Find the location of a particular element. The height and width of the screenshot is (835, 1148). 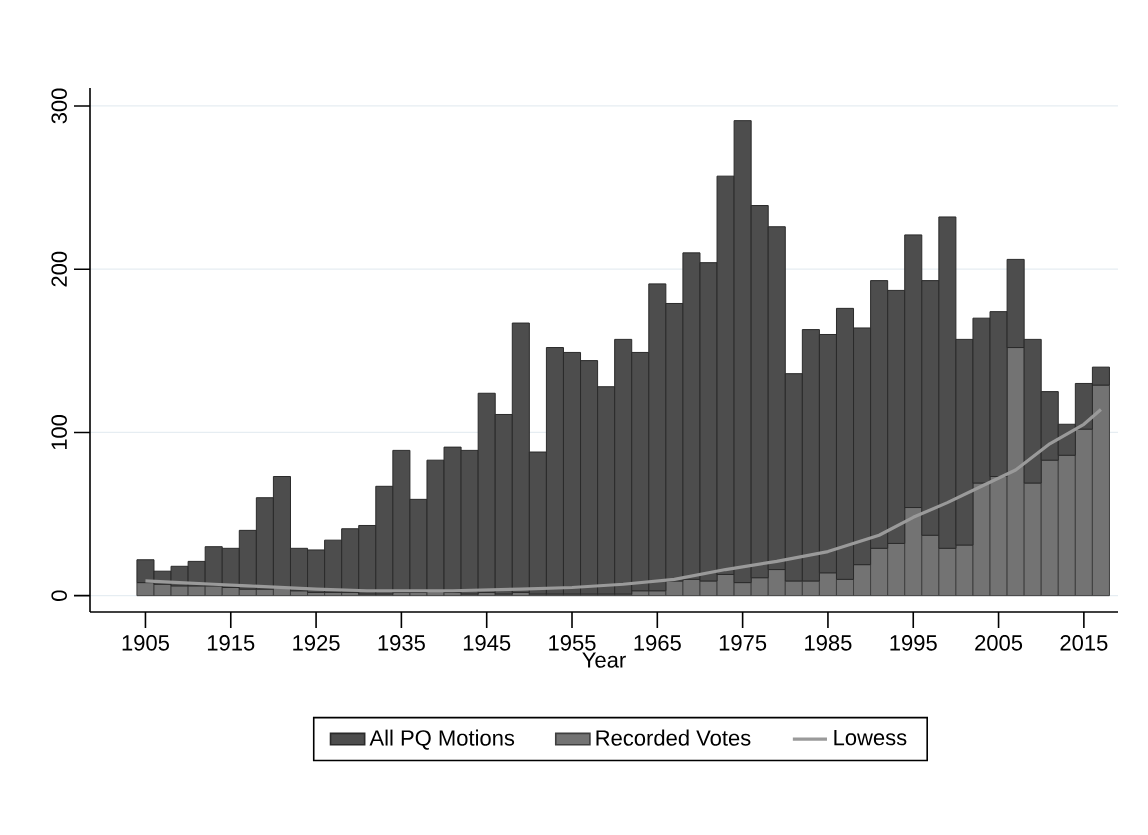

y-tick-label: 0 is located at coordinates (59, 595).